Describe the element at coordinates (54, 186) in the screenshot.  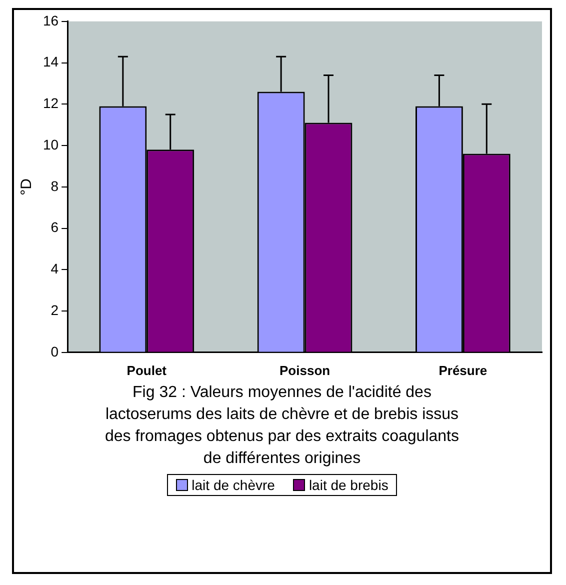
I see `y-tick-label: 8` at that location.